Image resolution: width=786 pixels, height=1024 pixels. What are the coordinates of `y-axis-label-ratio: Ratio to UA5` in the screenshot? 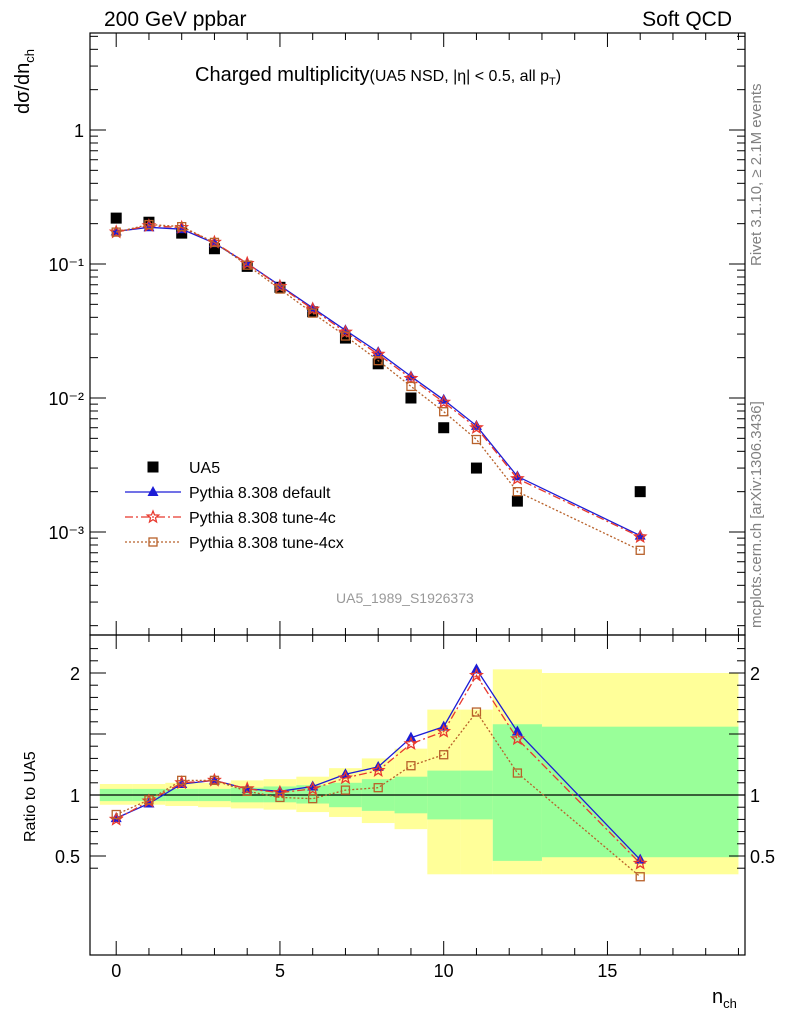 It's located at (30, 796).